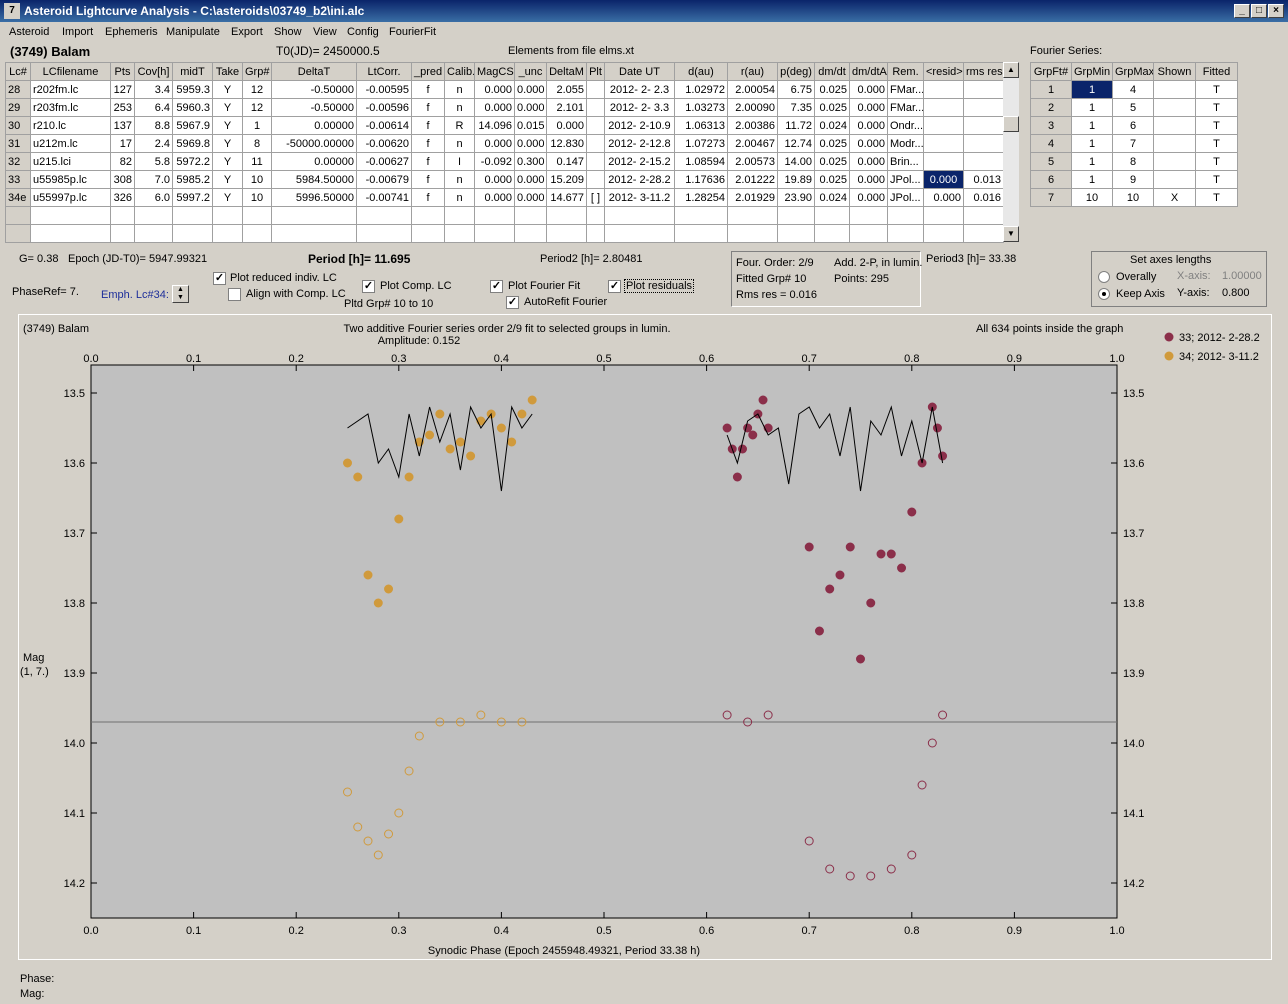  Describe the element at coordinates (70, 107) in the screenshot. I see `lc-cell: r203fm.lc` at that location.